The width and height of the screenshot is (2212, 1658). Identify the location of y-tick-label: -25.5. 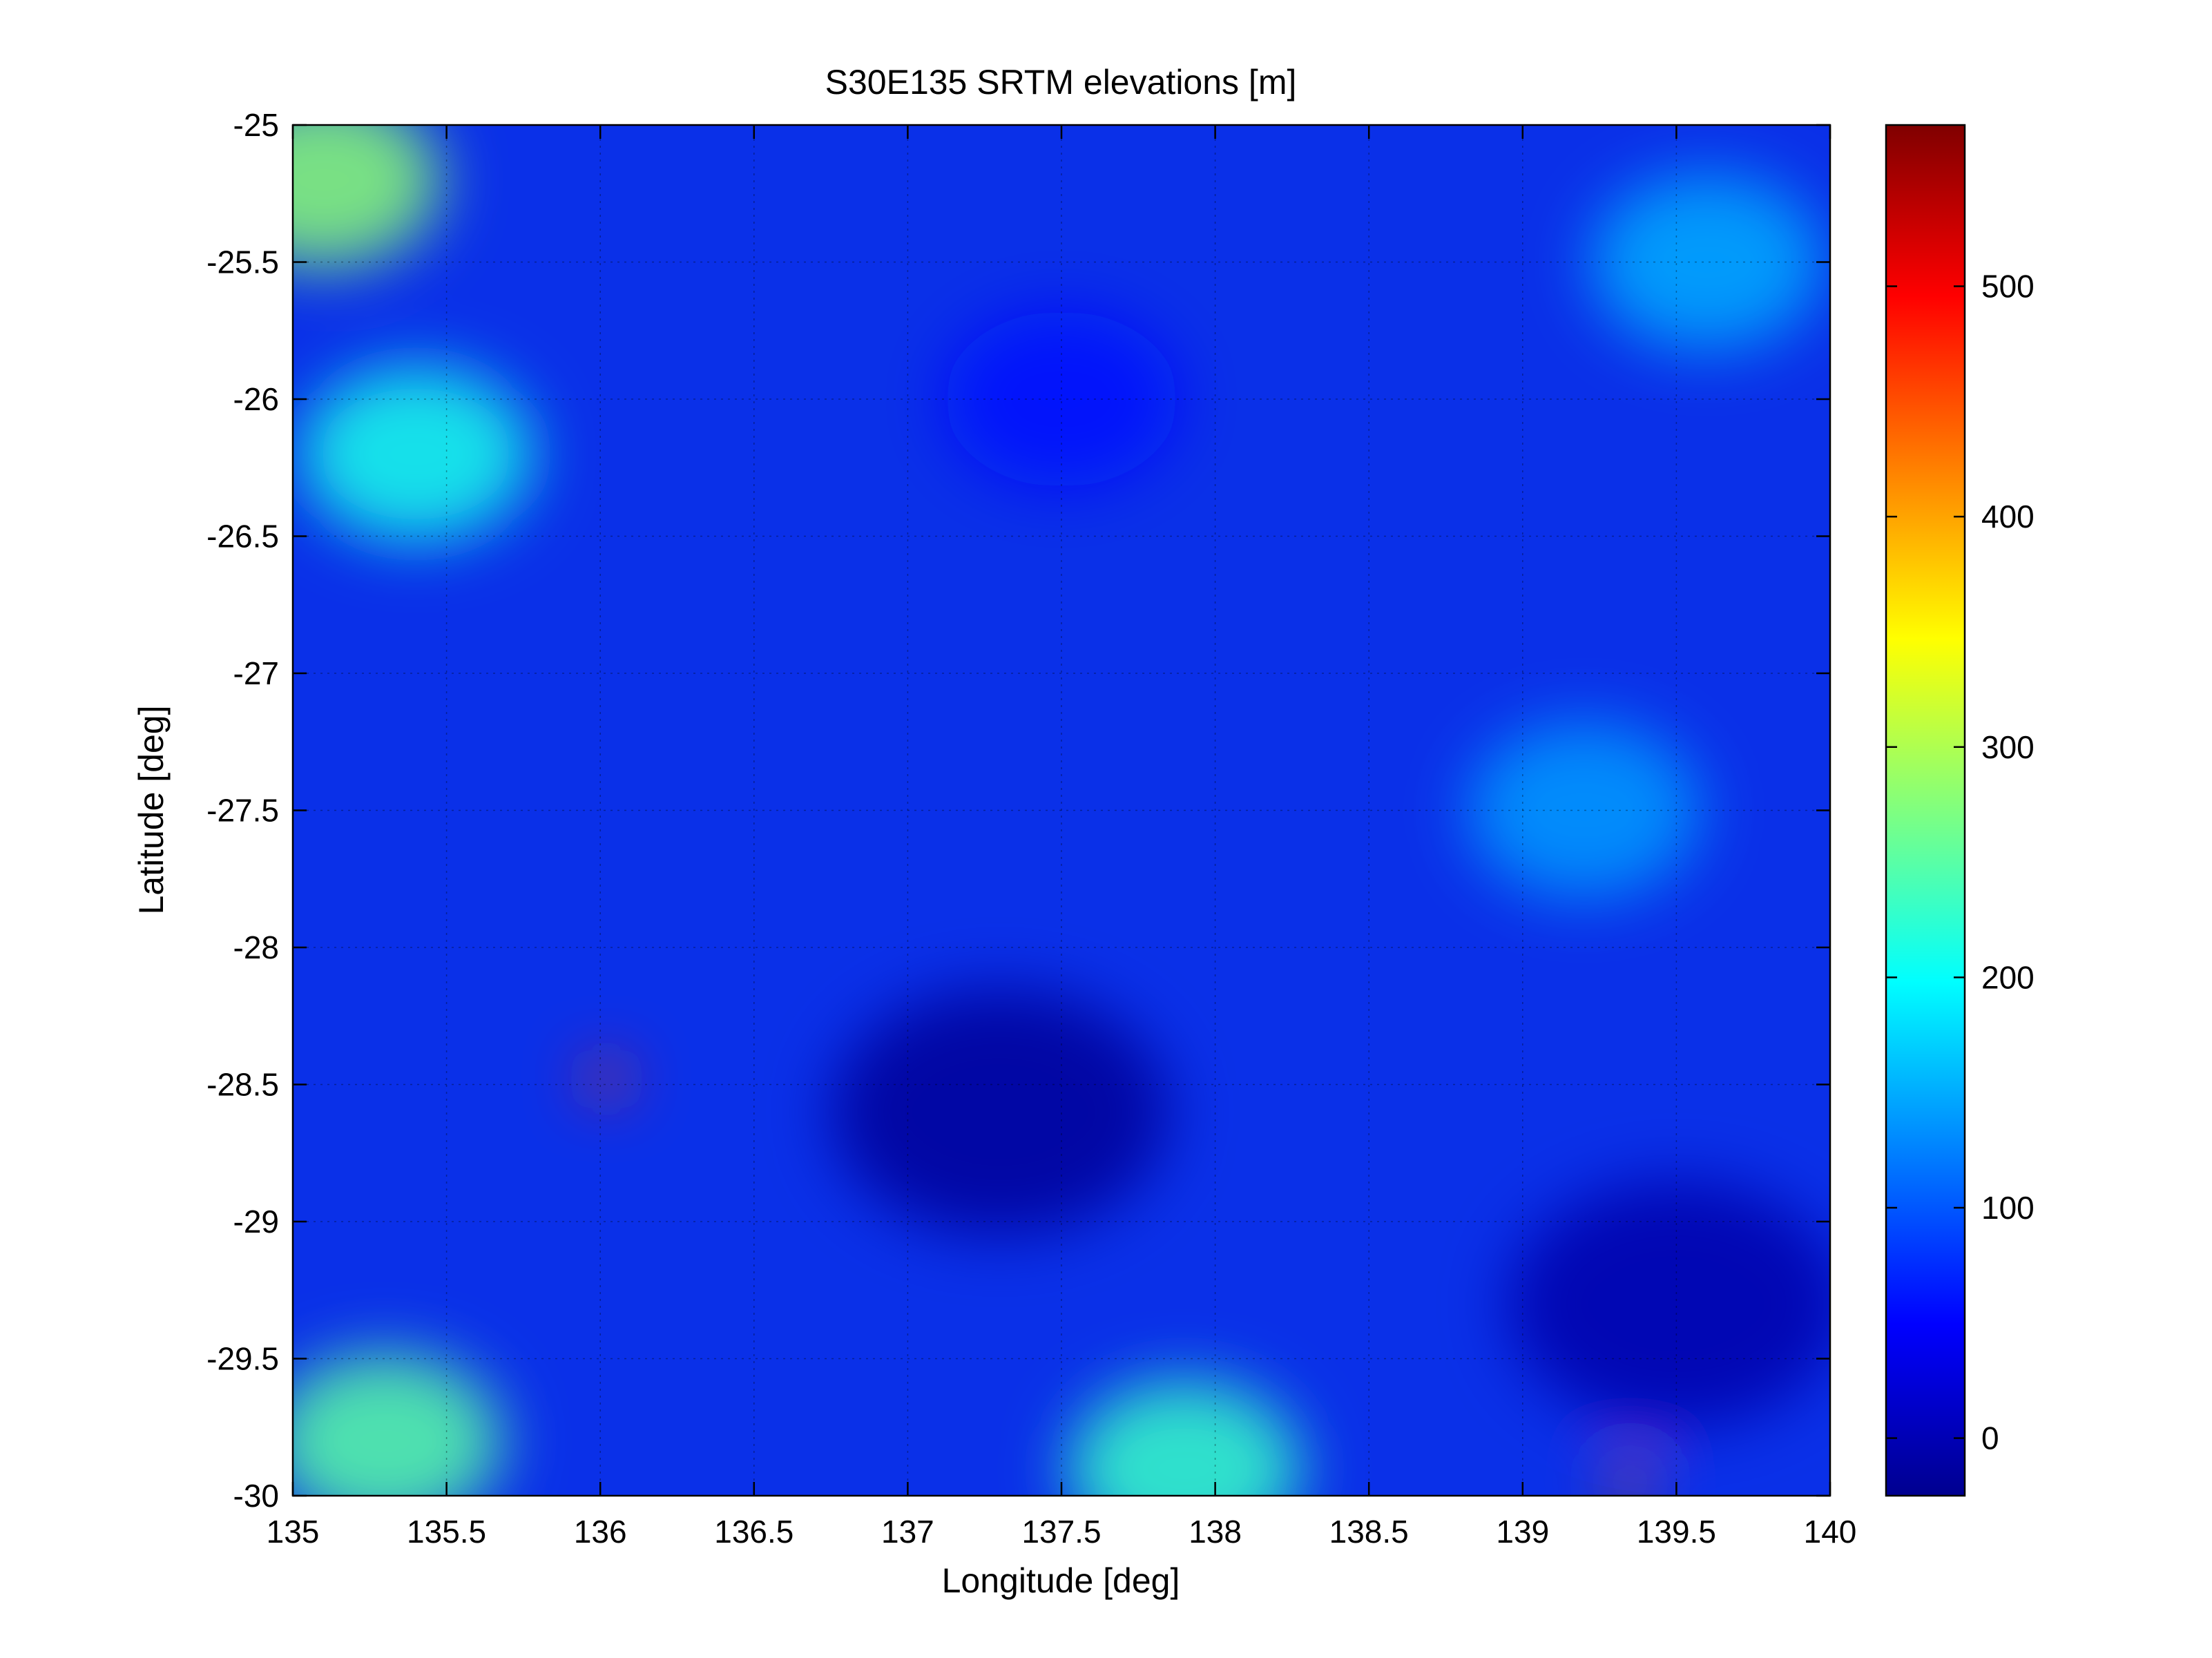
(242, 262).